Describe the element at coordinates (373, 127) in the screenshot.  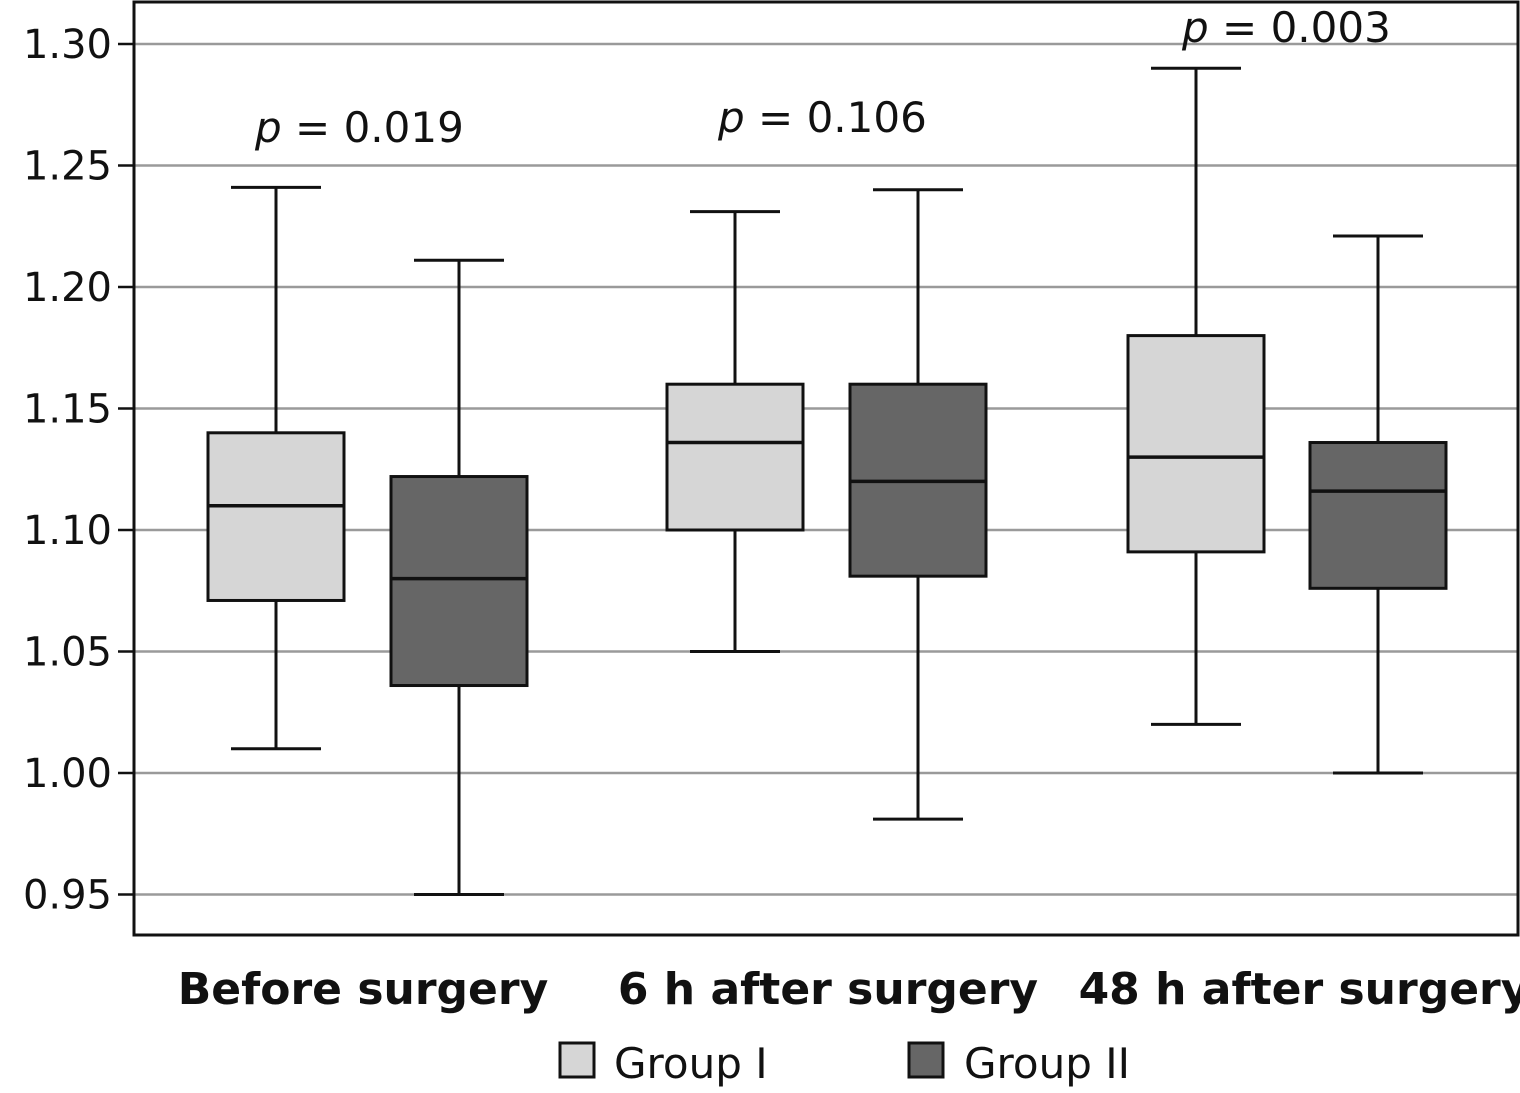
I see `p-value-text: = 0.019` at that location.